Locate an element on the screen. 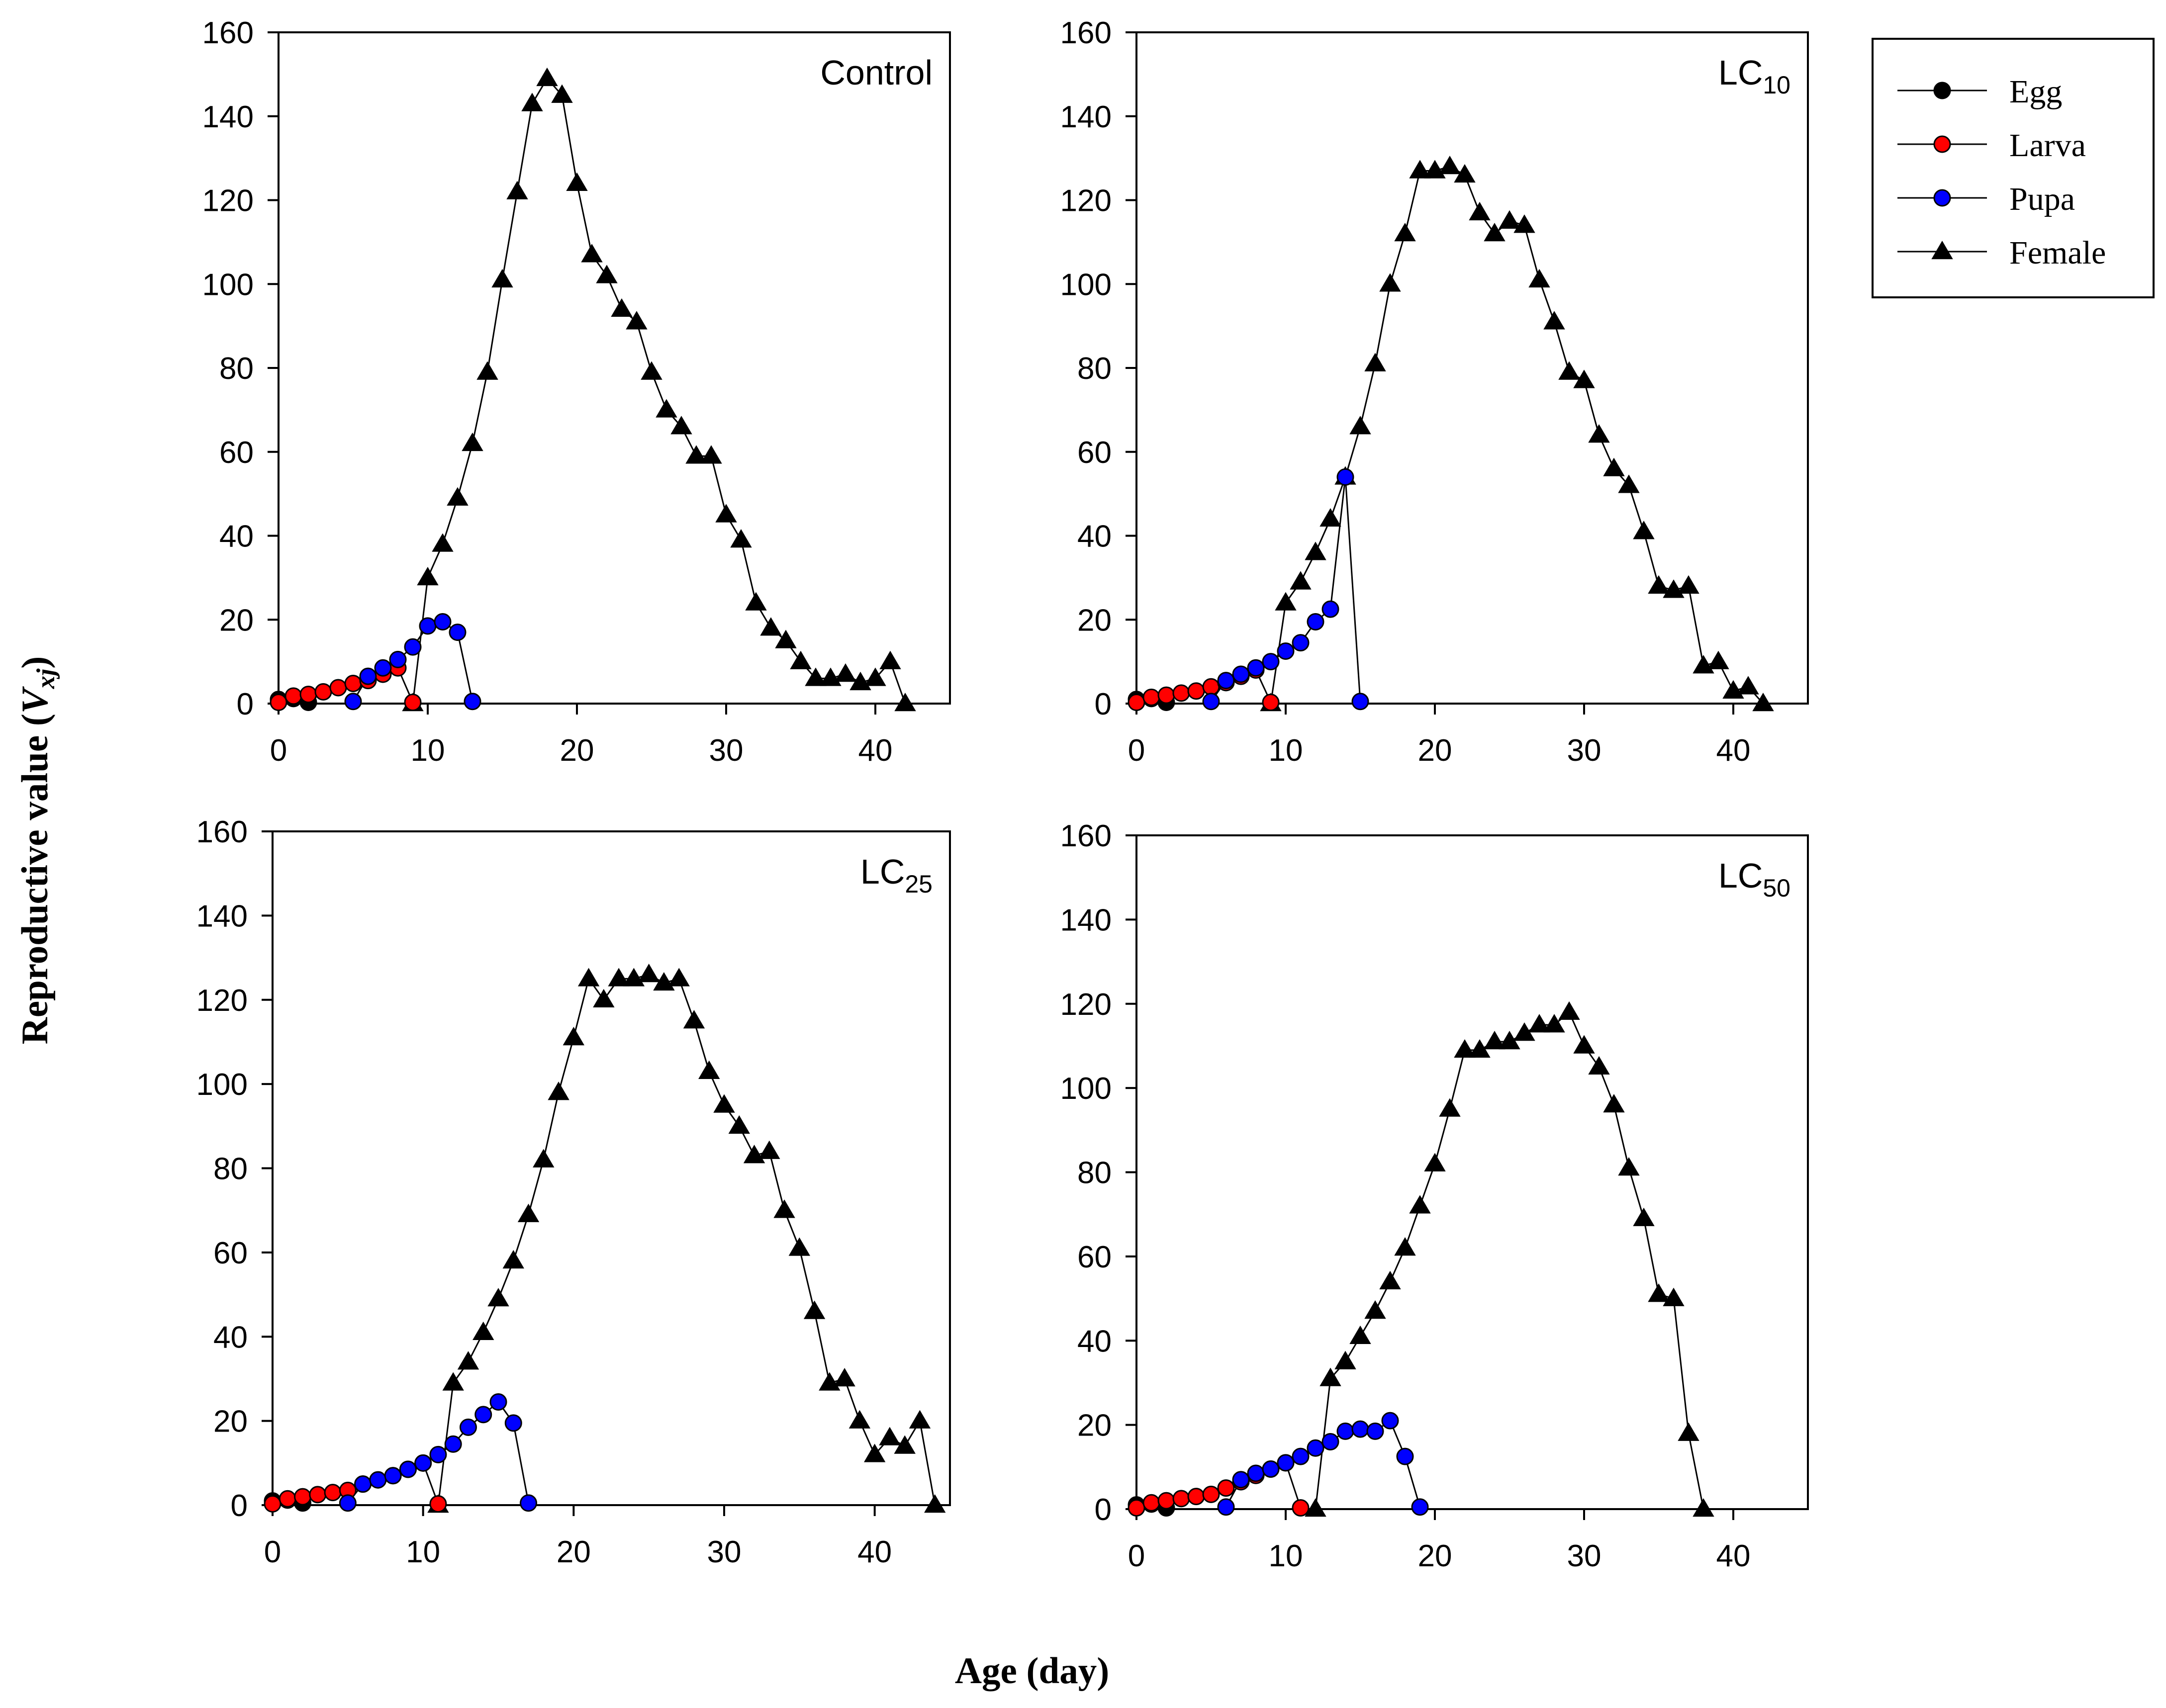 Image resolution: width=2166 pixels, height=1708 pixels. y-tick-label: 0 is located at coordinates (1103, 1510).